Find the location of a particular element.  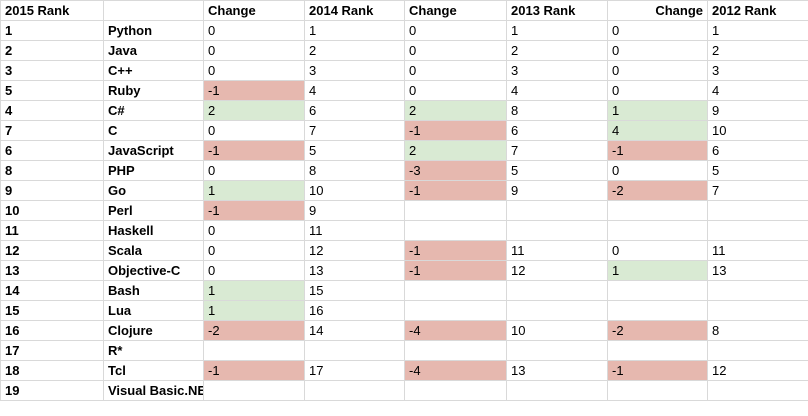

cell-2013-rank: 13 is located at coordinates (557, 370).